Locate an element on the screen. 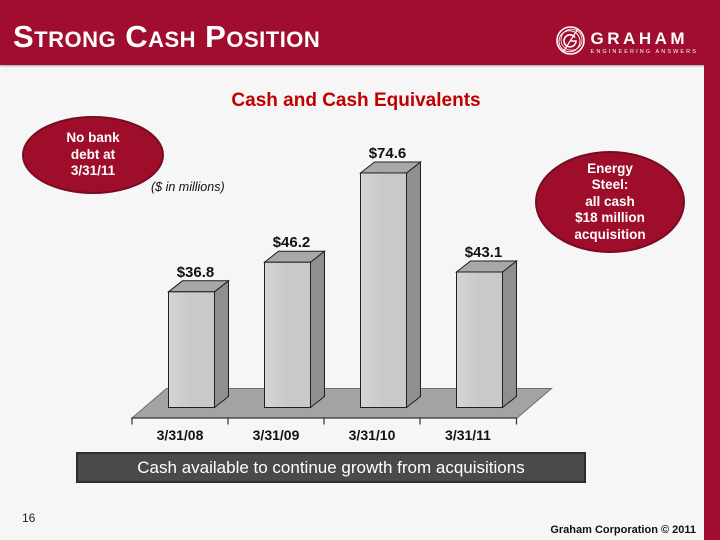  callout-line: all cash is located at coordinates (610, 201).